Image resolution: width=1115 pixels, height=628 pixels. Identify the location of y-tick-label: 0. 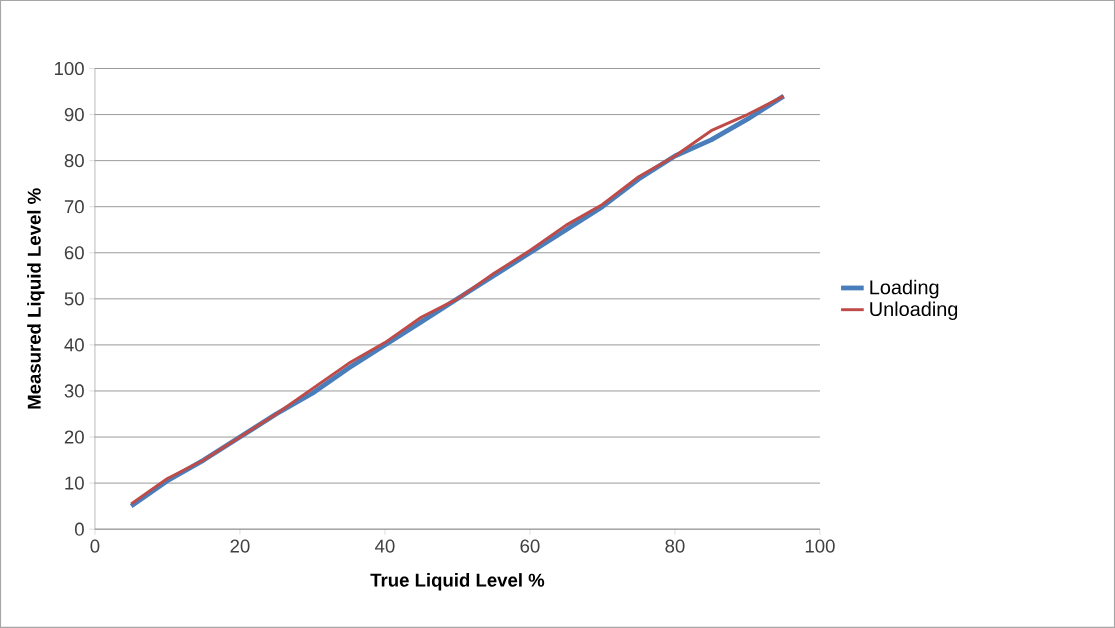
(79, 529).